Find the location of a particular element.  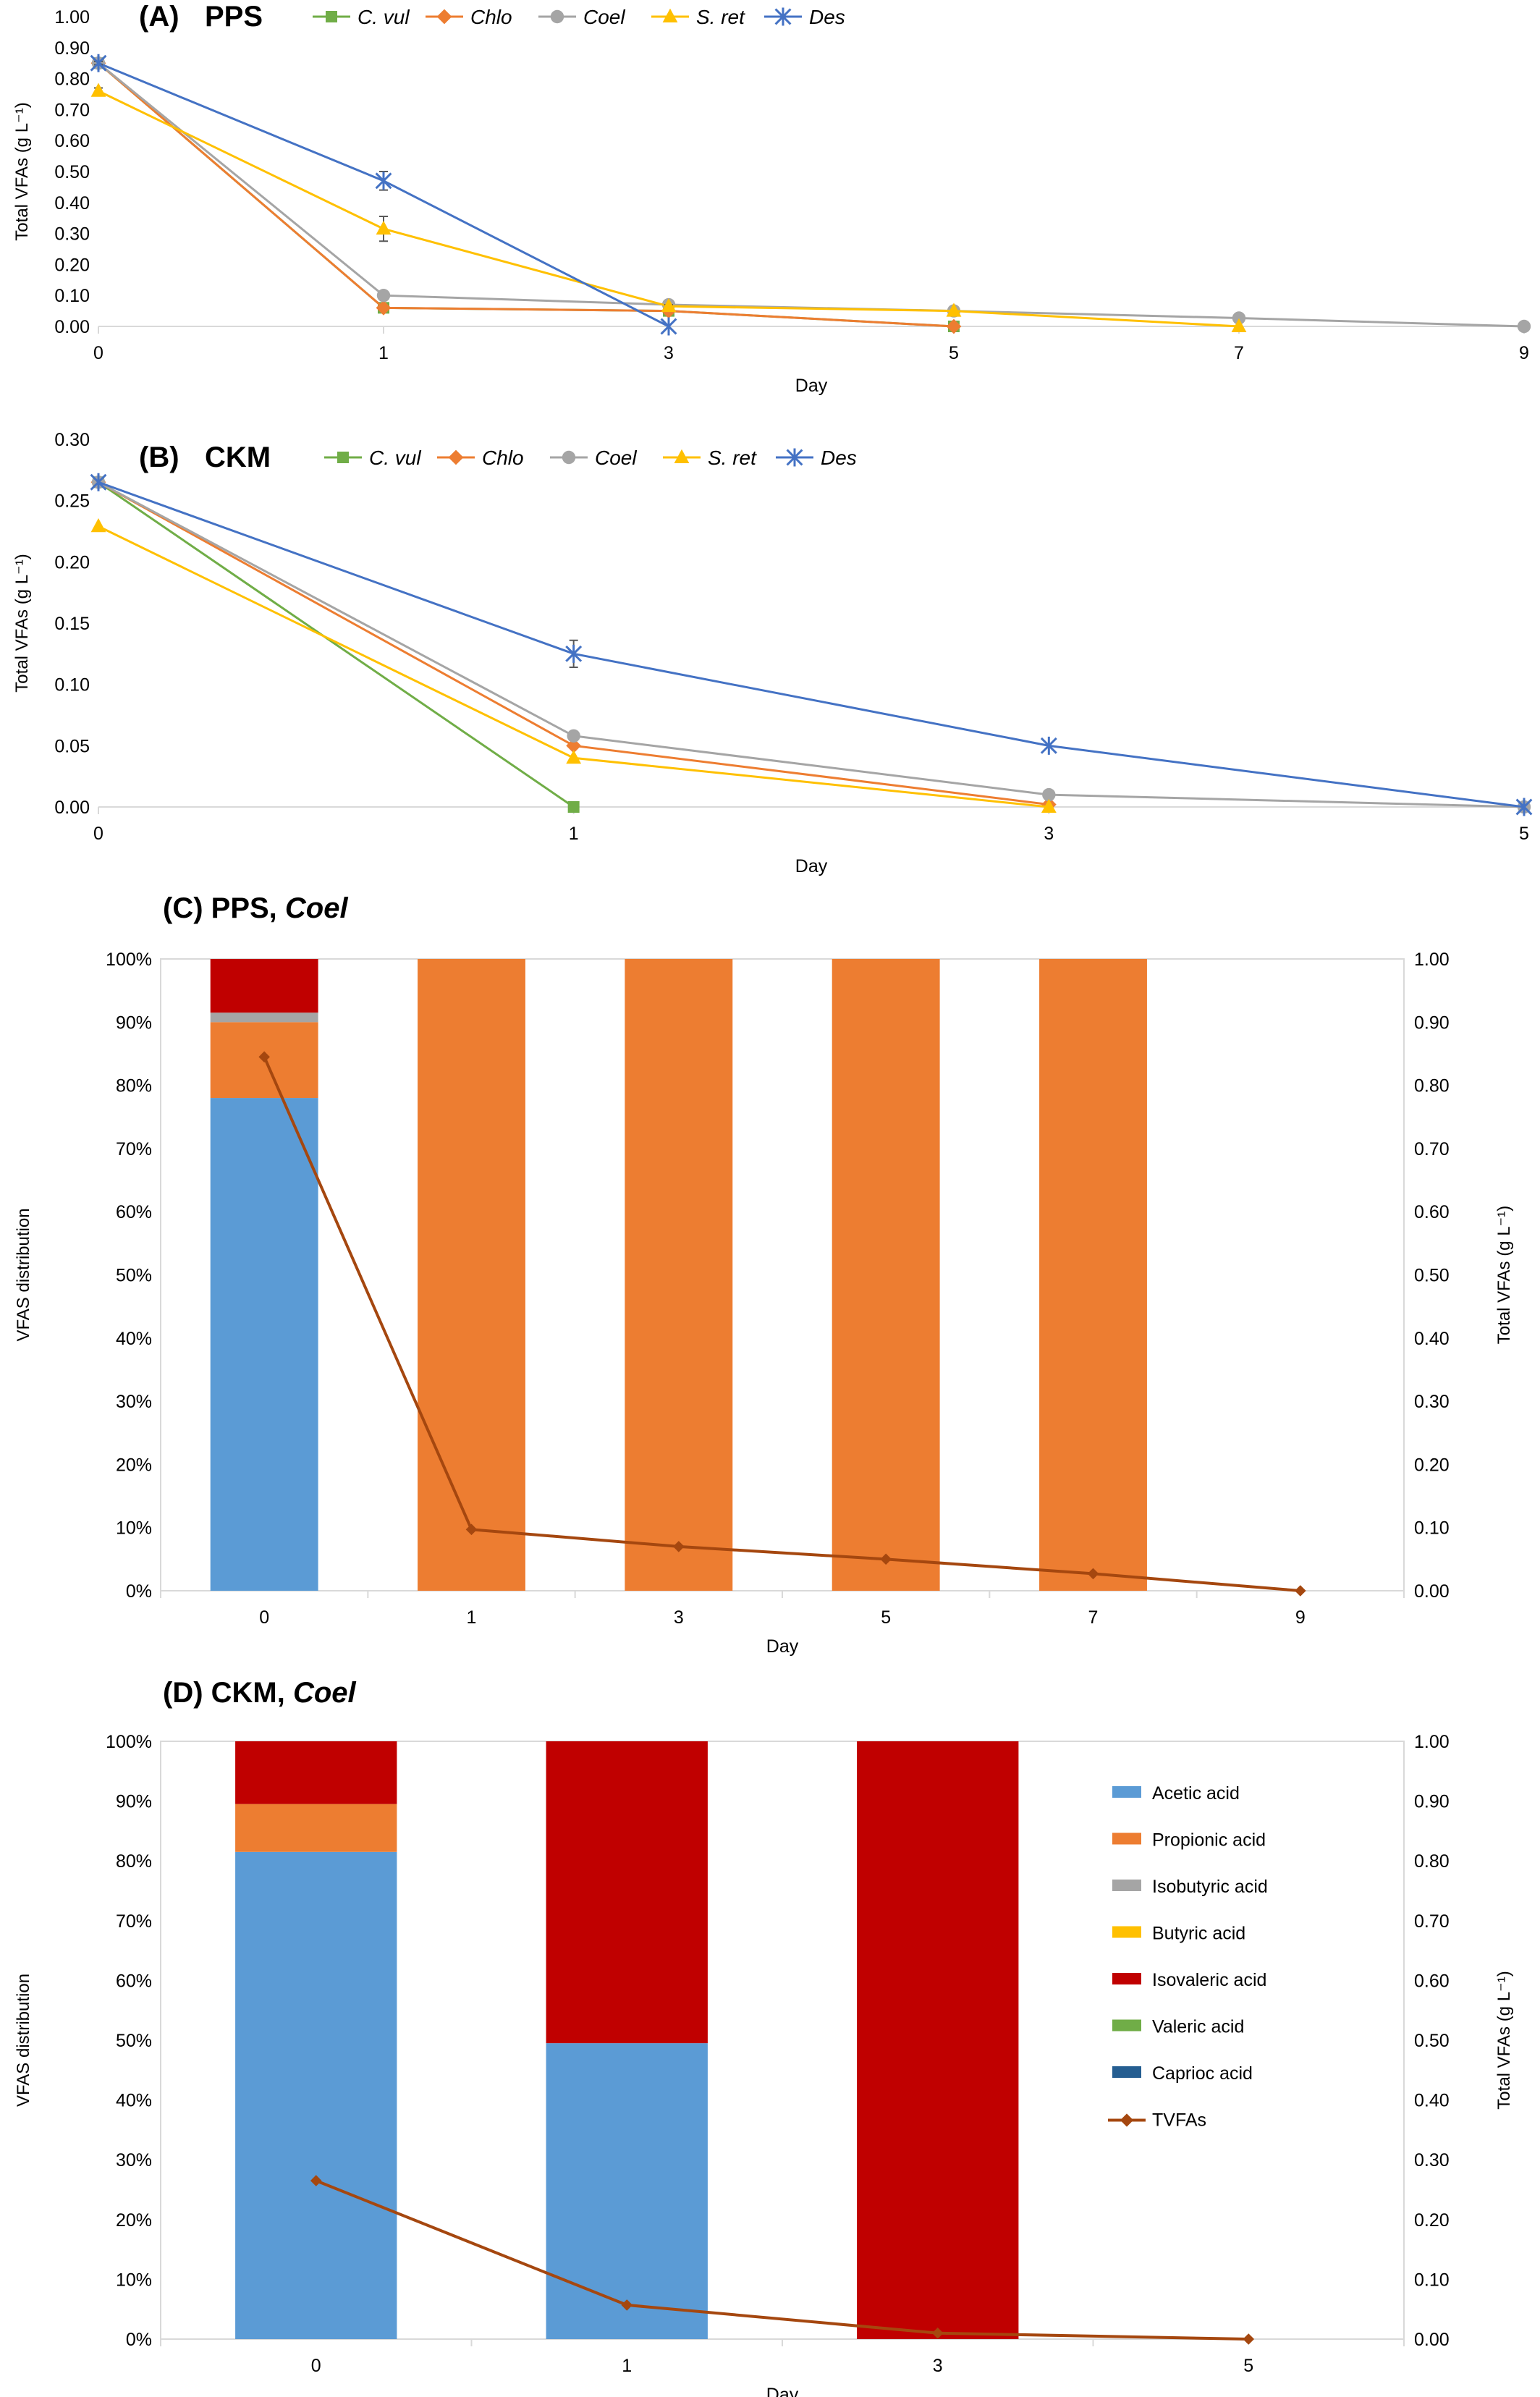

y-tick-label: 90% is located at coordinates (134, 1023).